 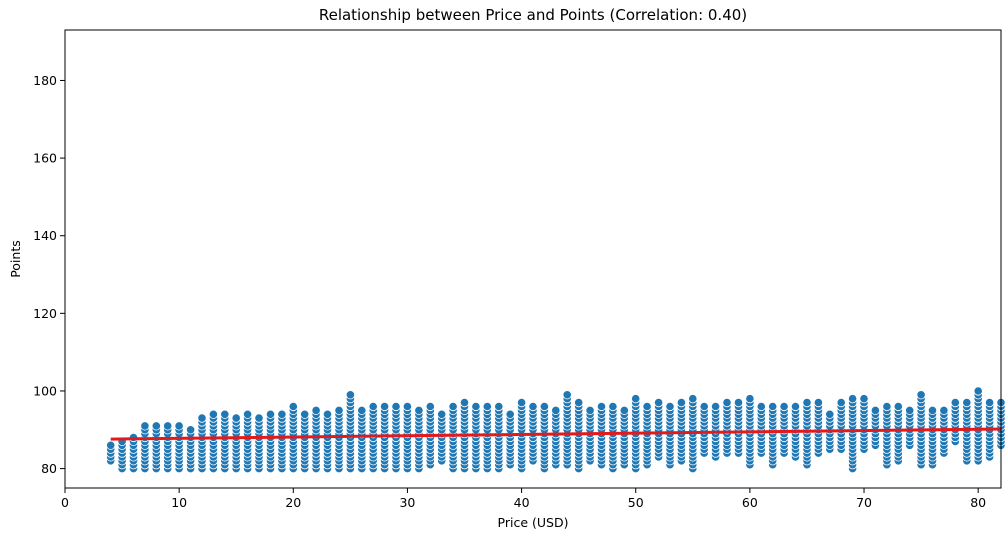 I want to click on plot-area, so click(x=555, y=430).